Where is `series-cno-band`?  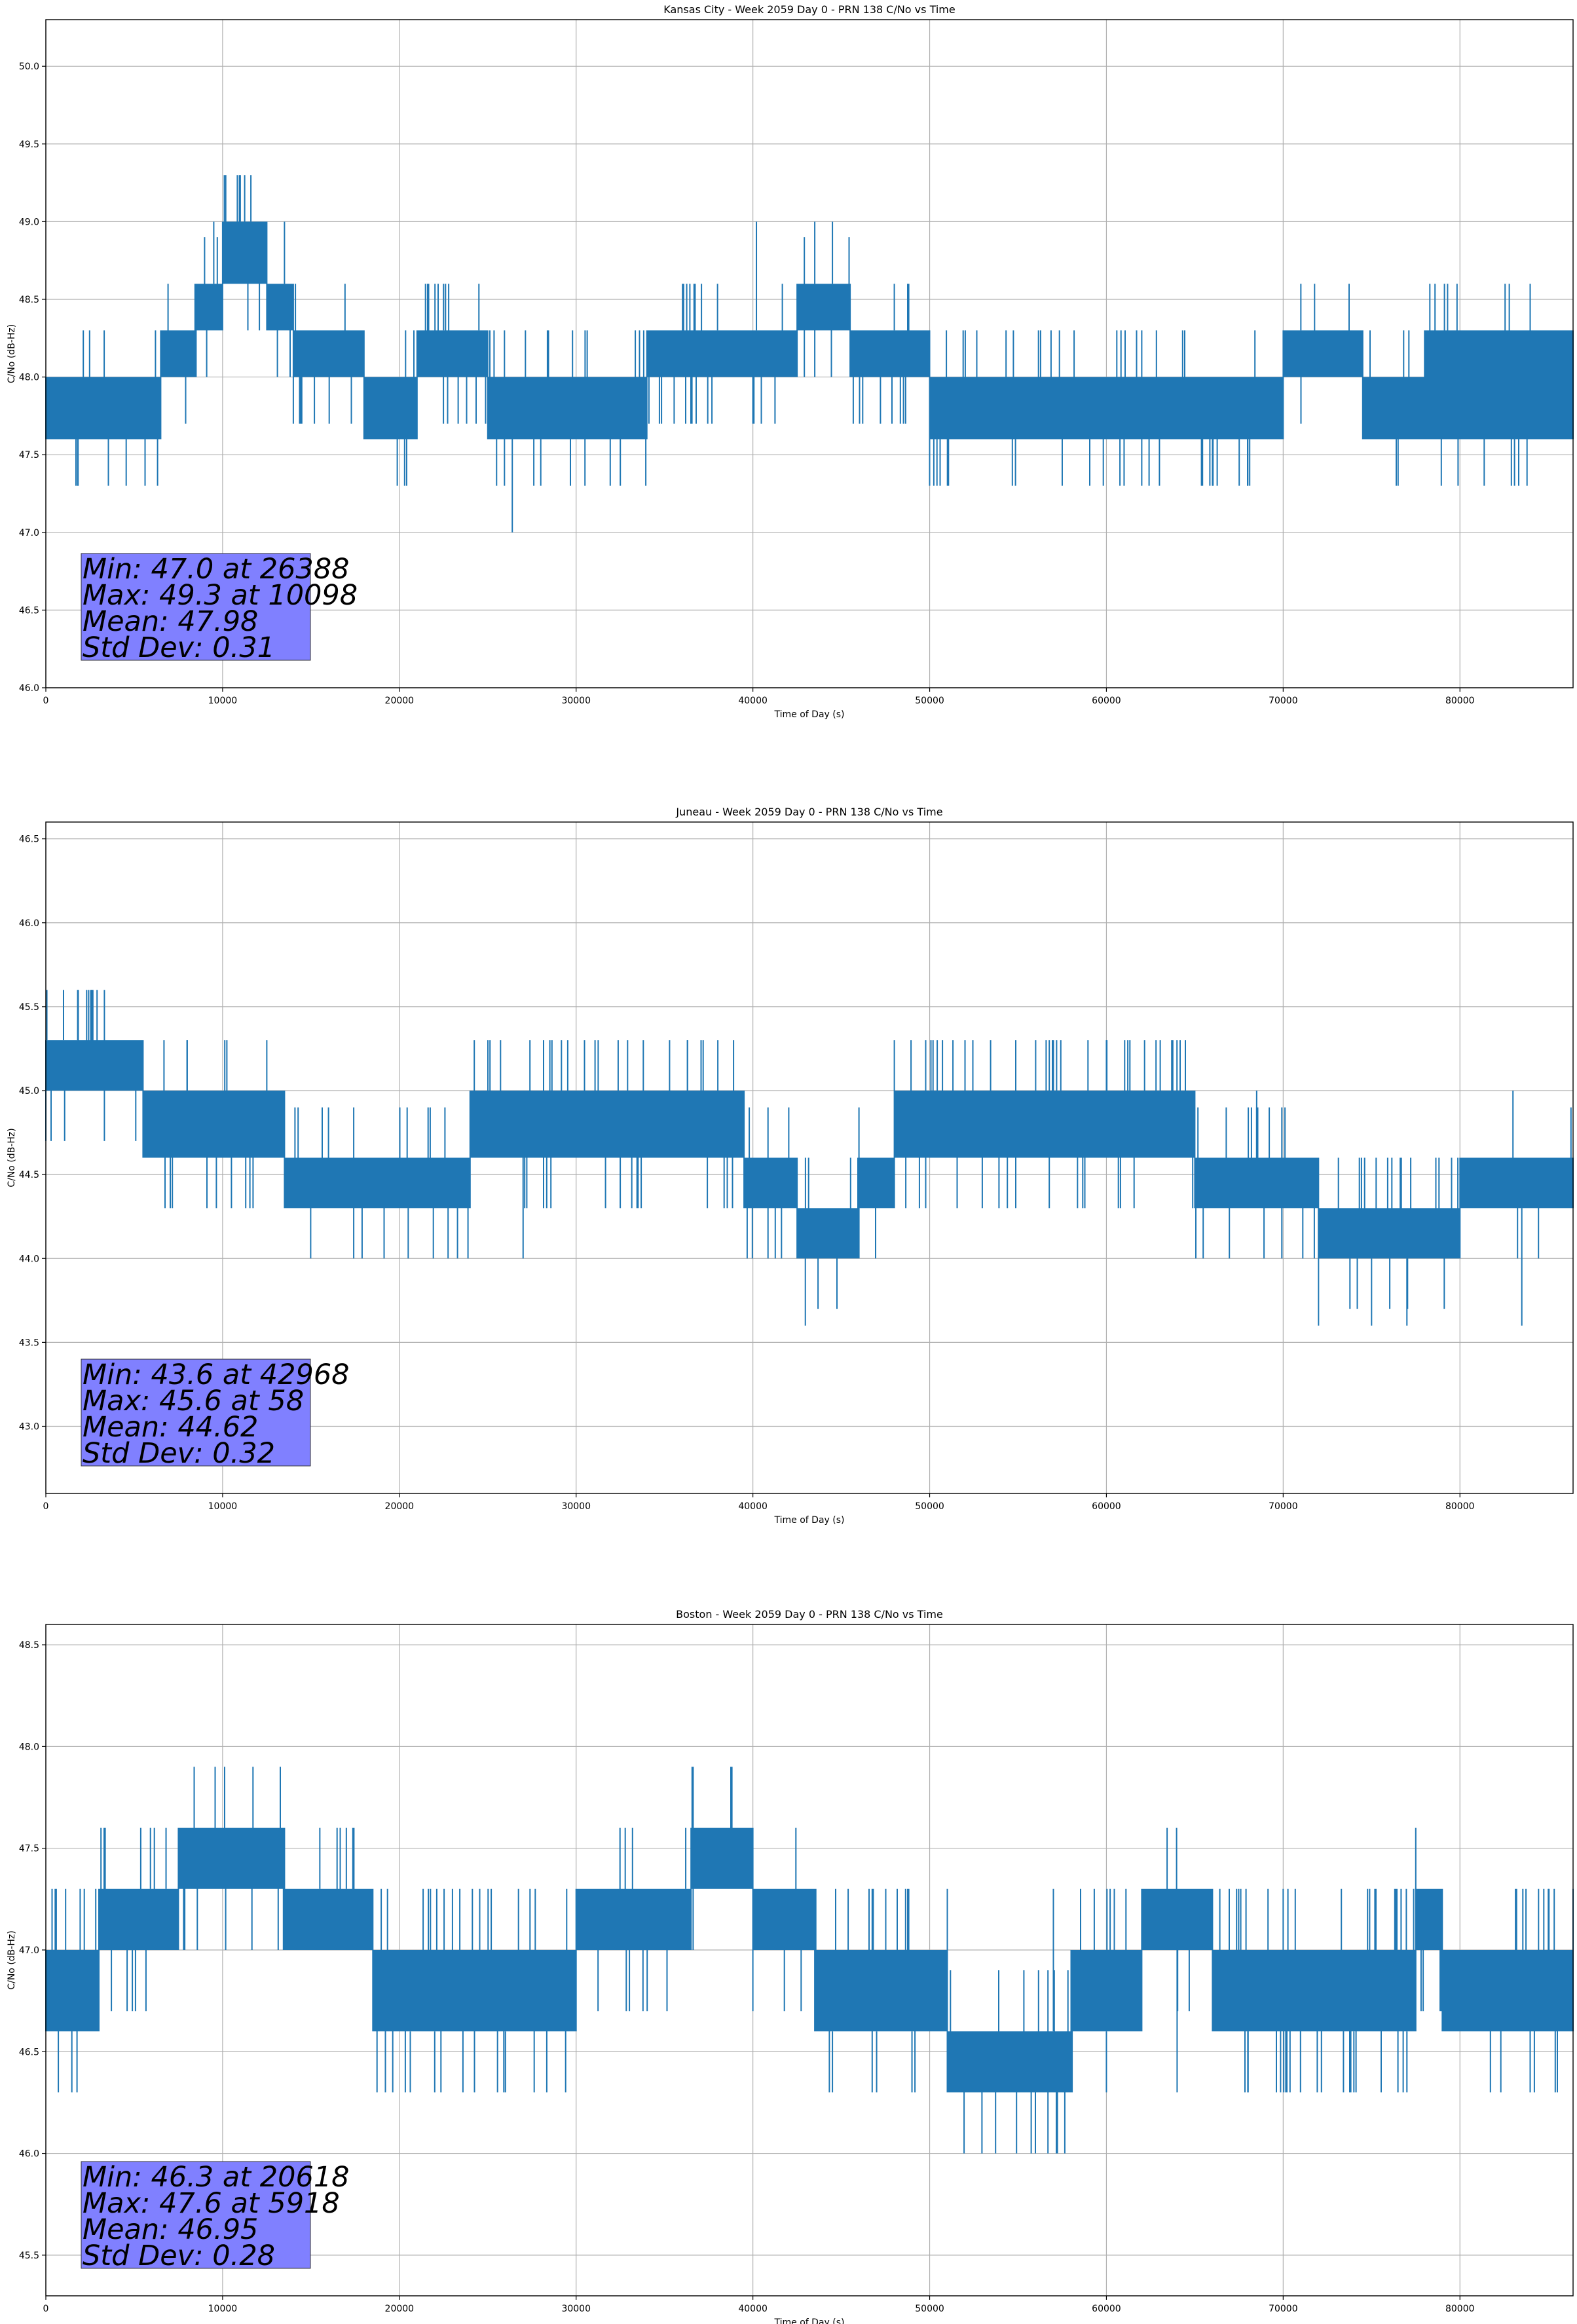
series-cno-band is located at coordinates (809, 1149).